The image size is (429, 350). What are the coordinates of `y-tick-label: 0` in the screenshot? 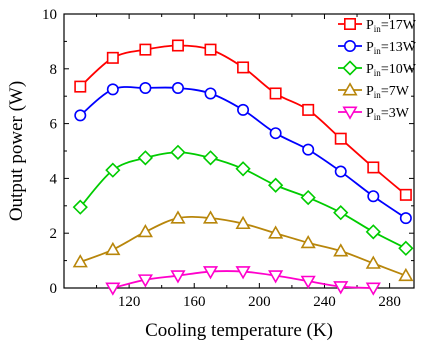 It's located at (54, 289).